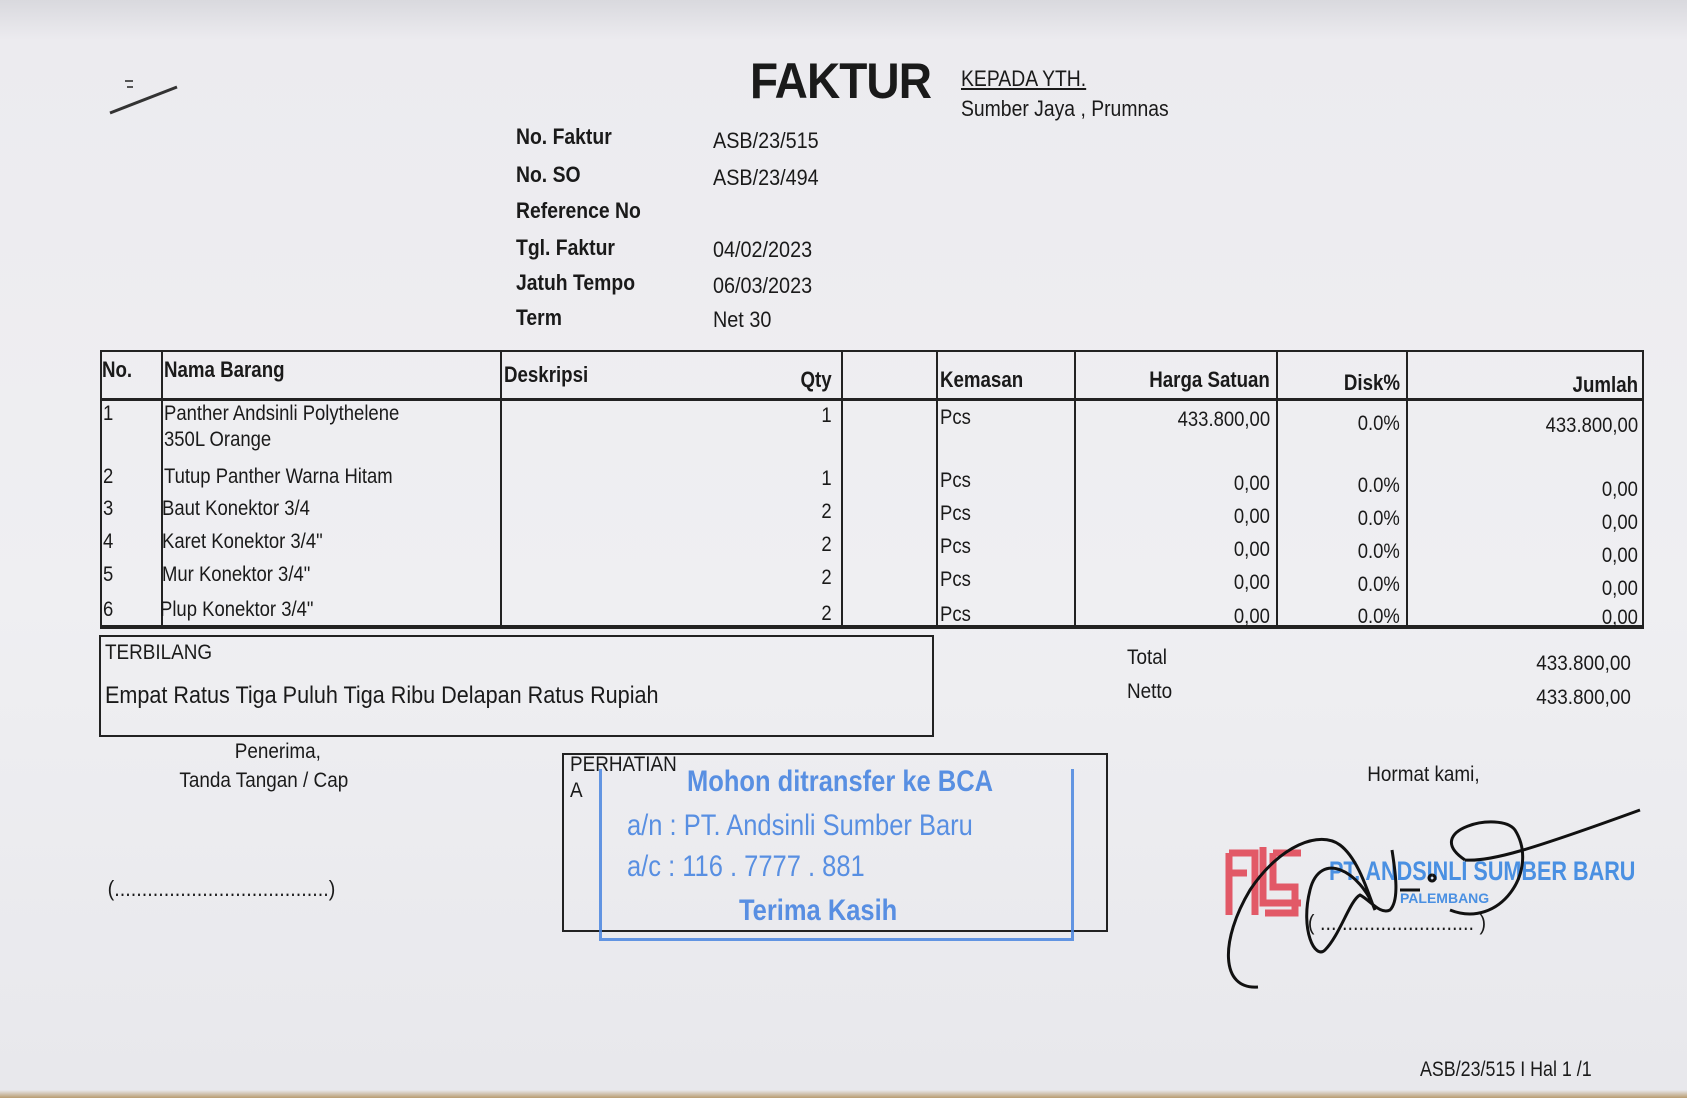  Describe the element at coordinates (539, 317) in the screenshot. I see `field-label: Term` at that location.